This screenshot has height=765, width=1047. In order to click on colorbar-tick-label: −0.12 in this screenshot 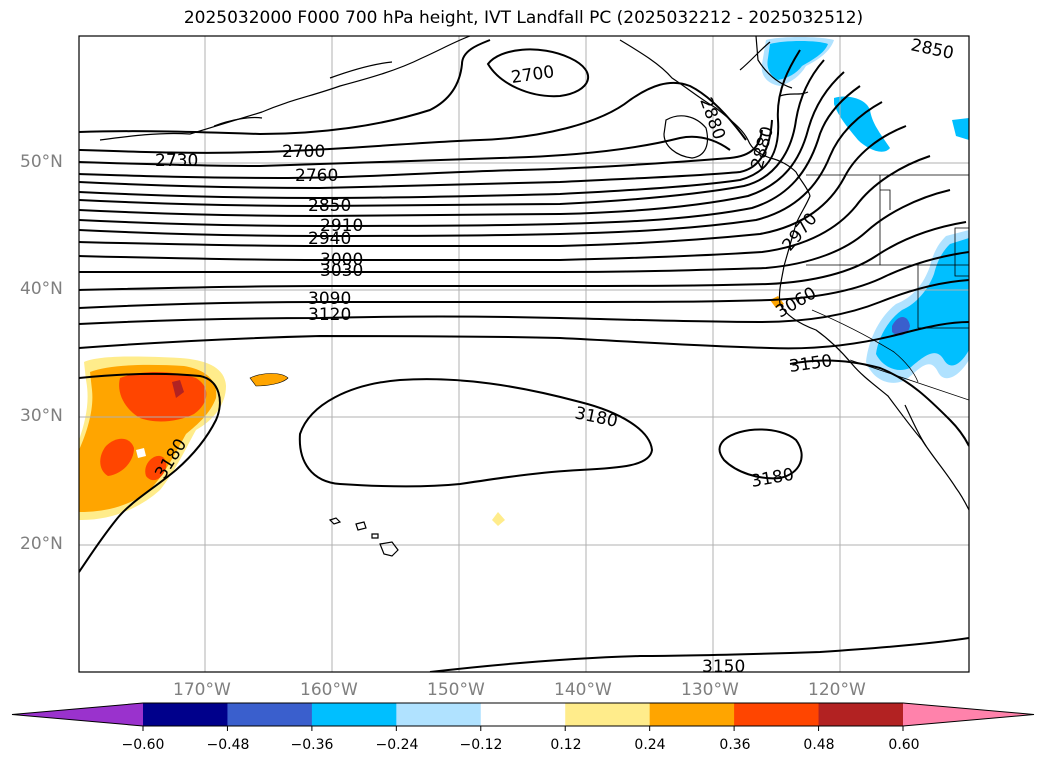, I will do `click(481, 745)`.